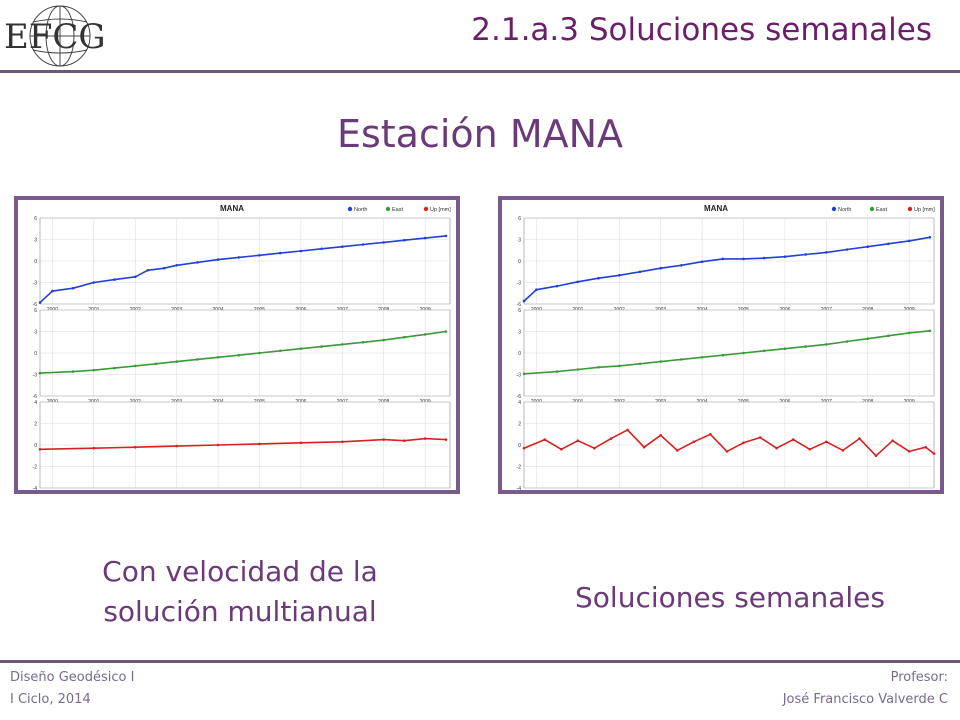 This screenshot has width=960, height=720. I want to click on top-divider, so click(480, 71).